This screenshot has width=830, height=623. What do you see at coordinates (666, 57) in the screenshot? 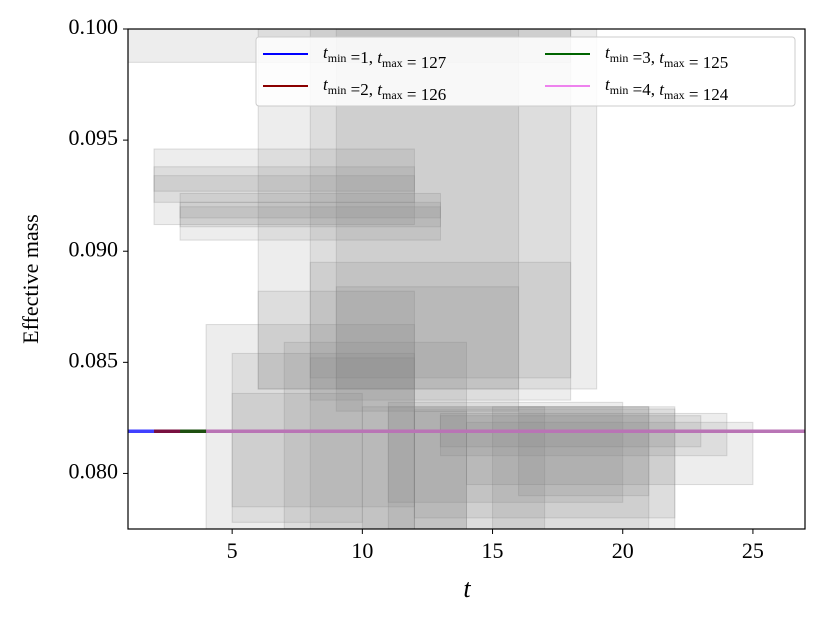
I see `legend-label: tmin =3, tmax = 125` at bounding box center [666, 57].